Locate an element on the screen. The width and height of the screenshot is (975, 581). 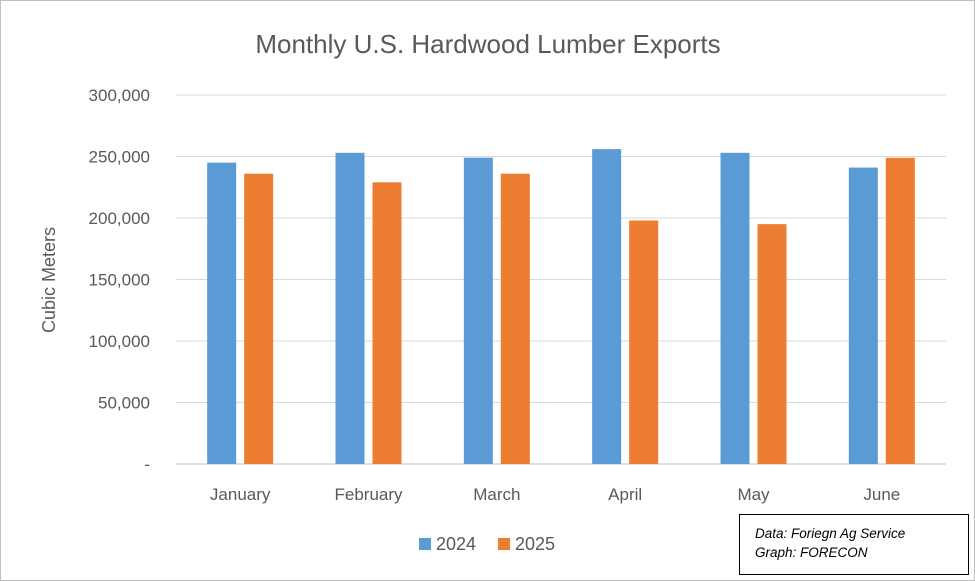
bar-2024-january is located at coordinates (222, 313).